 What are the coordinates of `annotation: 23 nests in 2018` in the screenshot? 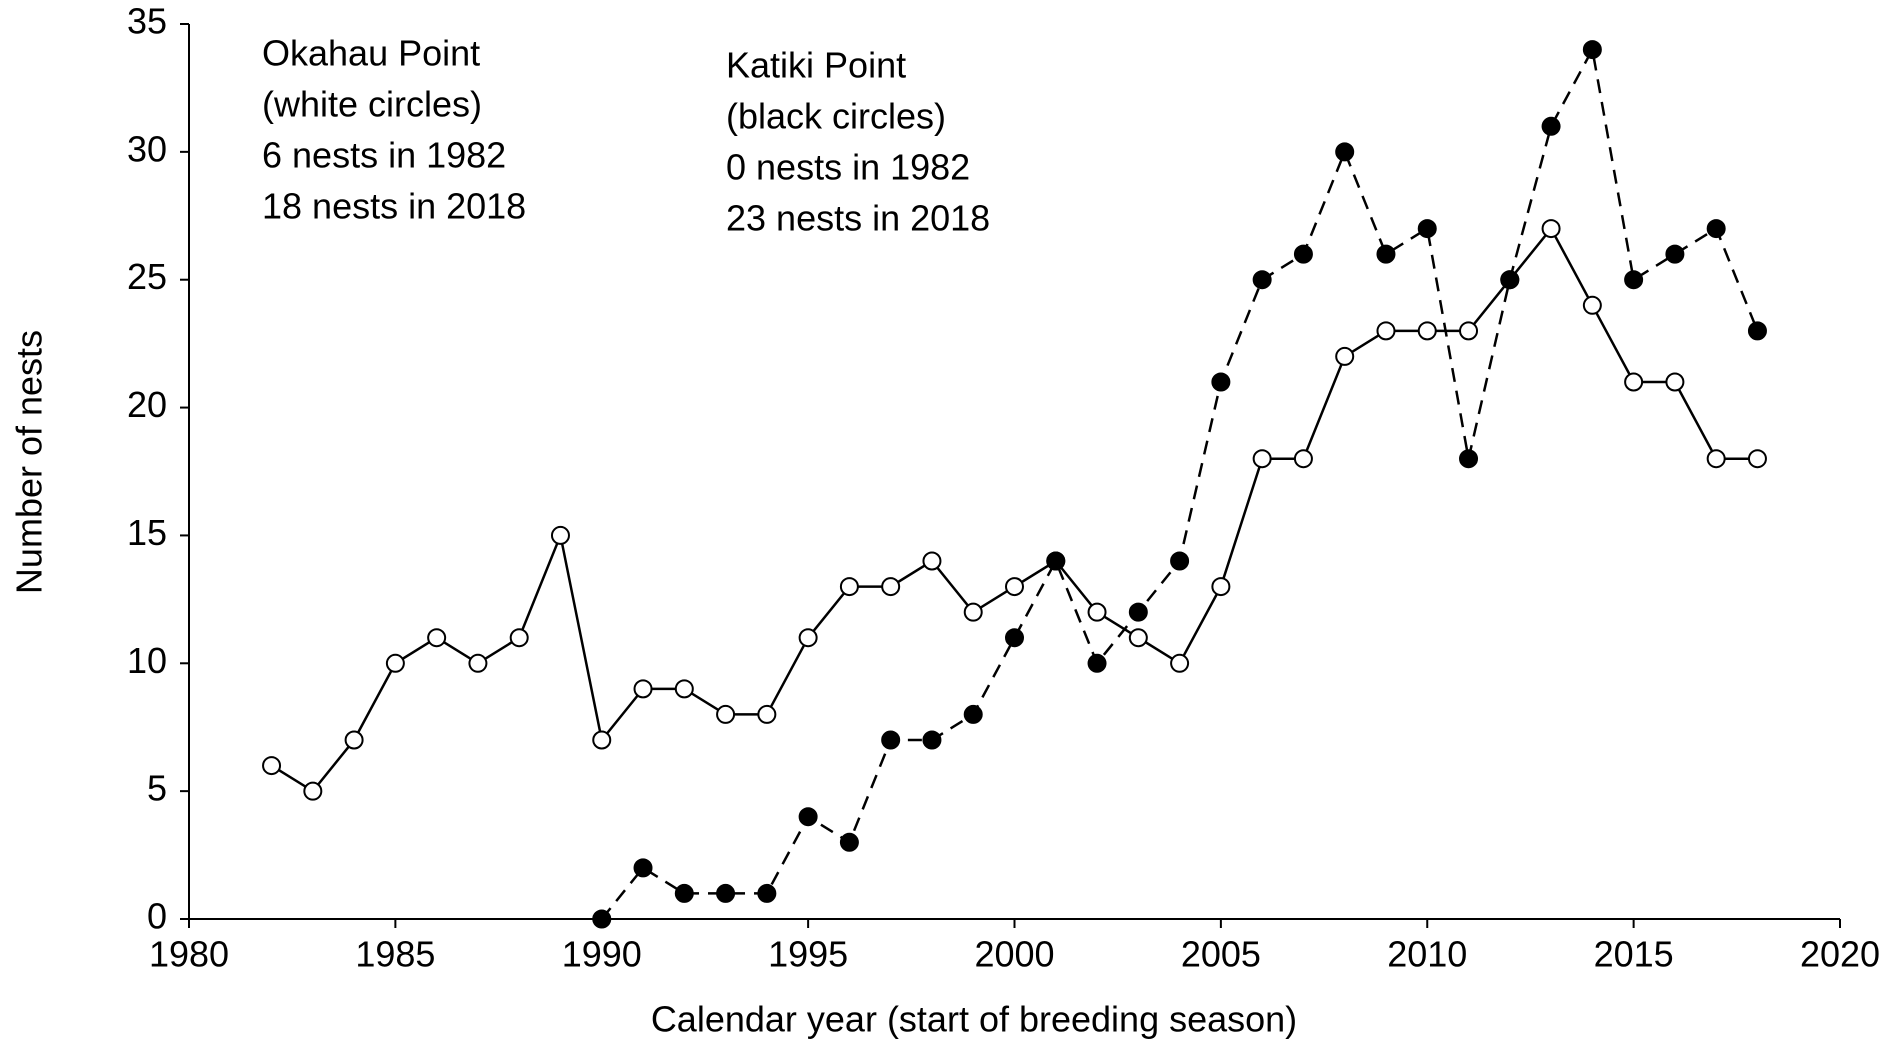 It's located at (858, 218).